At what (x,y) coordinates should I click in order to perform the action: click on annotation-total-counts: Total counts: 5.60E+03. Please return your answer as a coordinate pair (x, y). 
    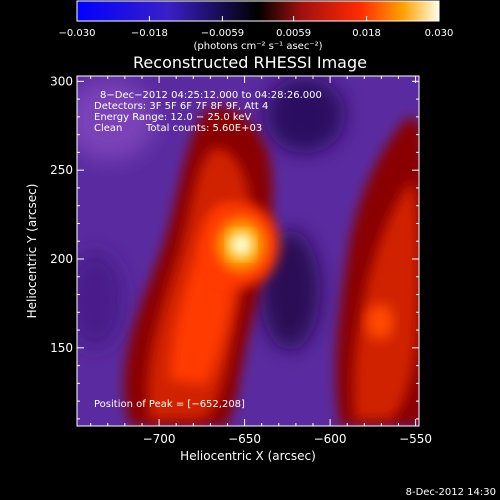
    Looking at the image, I should click on (203, 128).